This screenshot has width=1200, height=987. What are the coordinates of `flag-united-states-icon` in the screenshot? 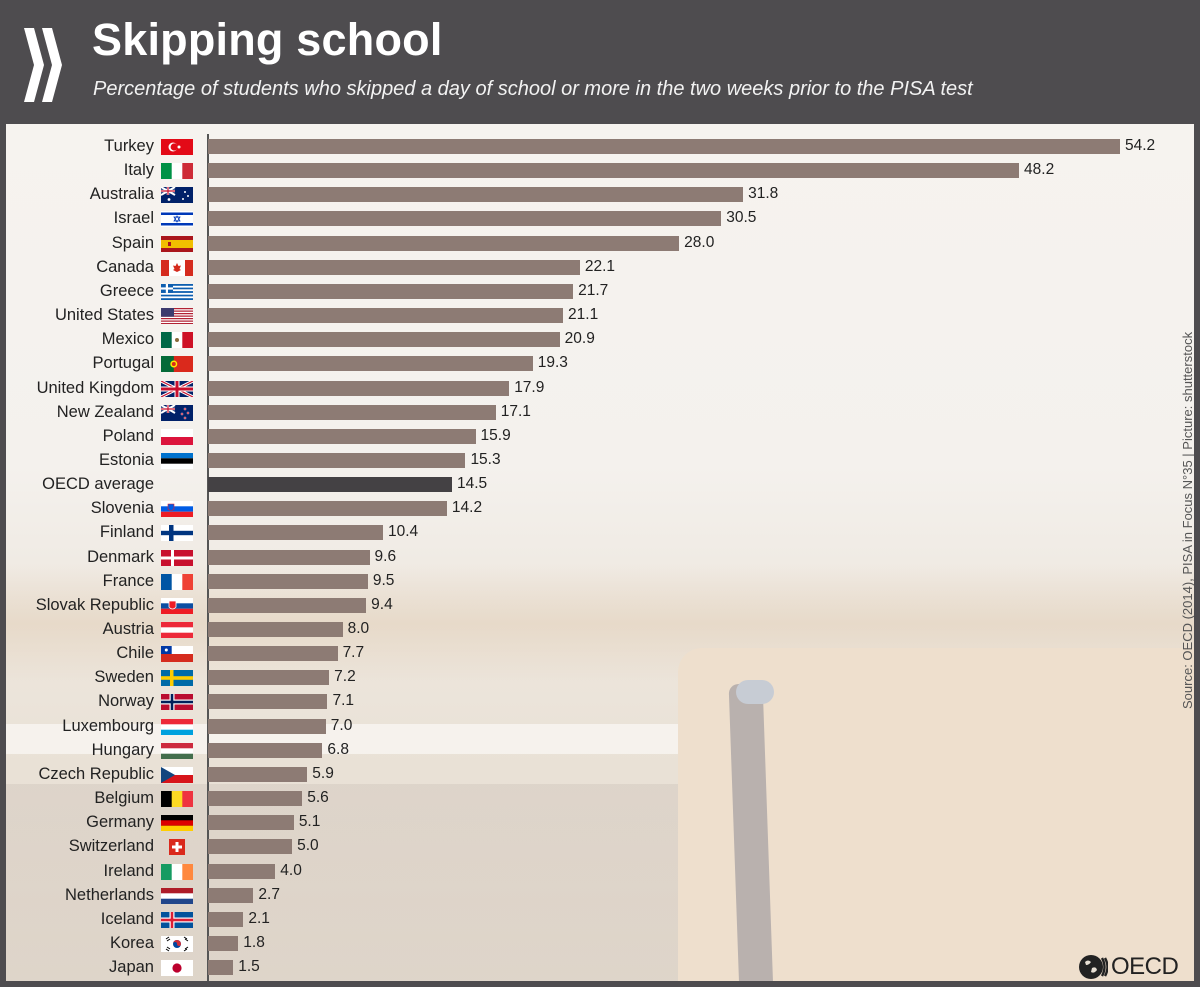 It's located at (177, 316).